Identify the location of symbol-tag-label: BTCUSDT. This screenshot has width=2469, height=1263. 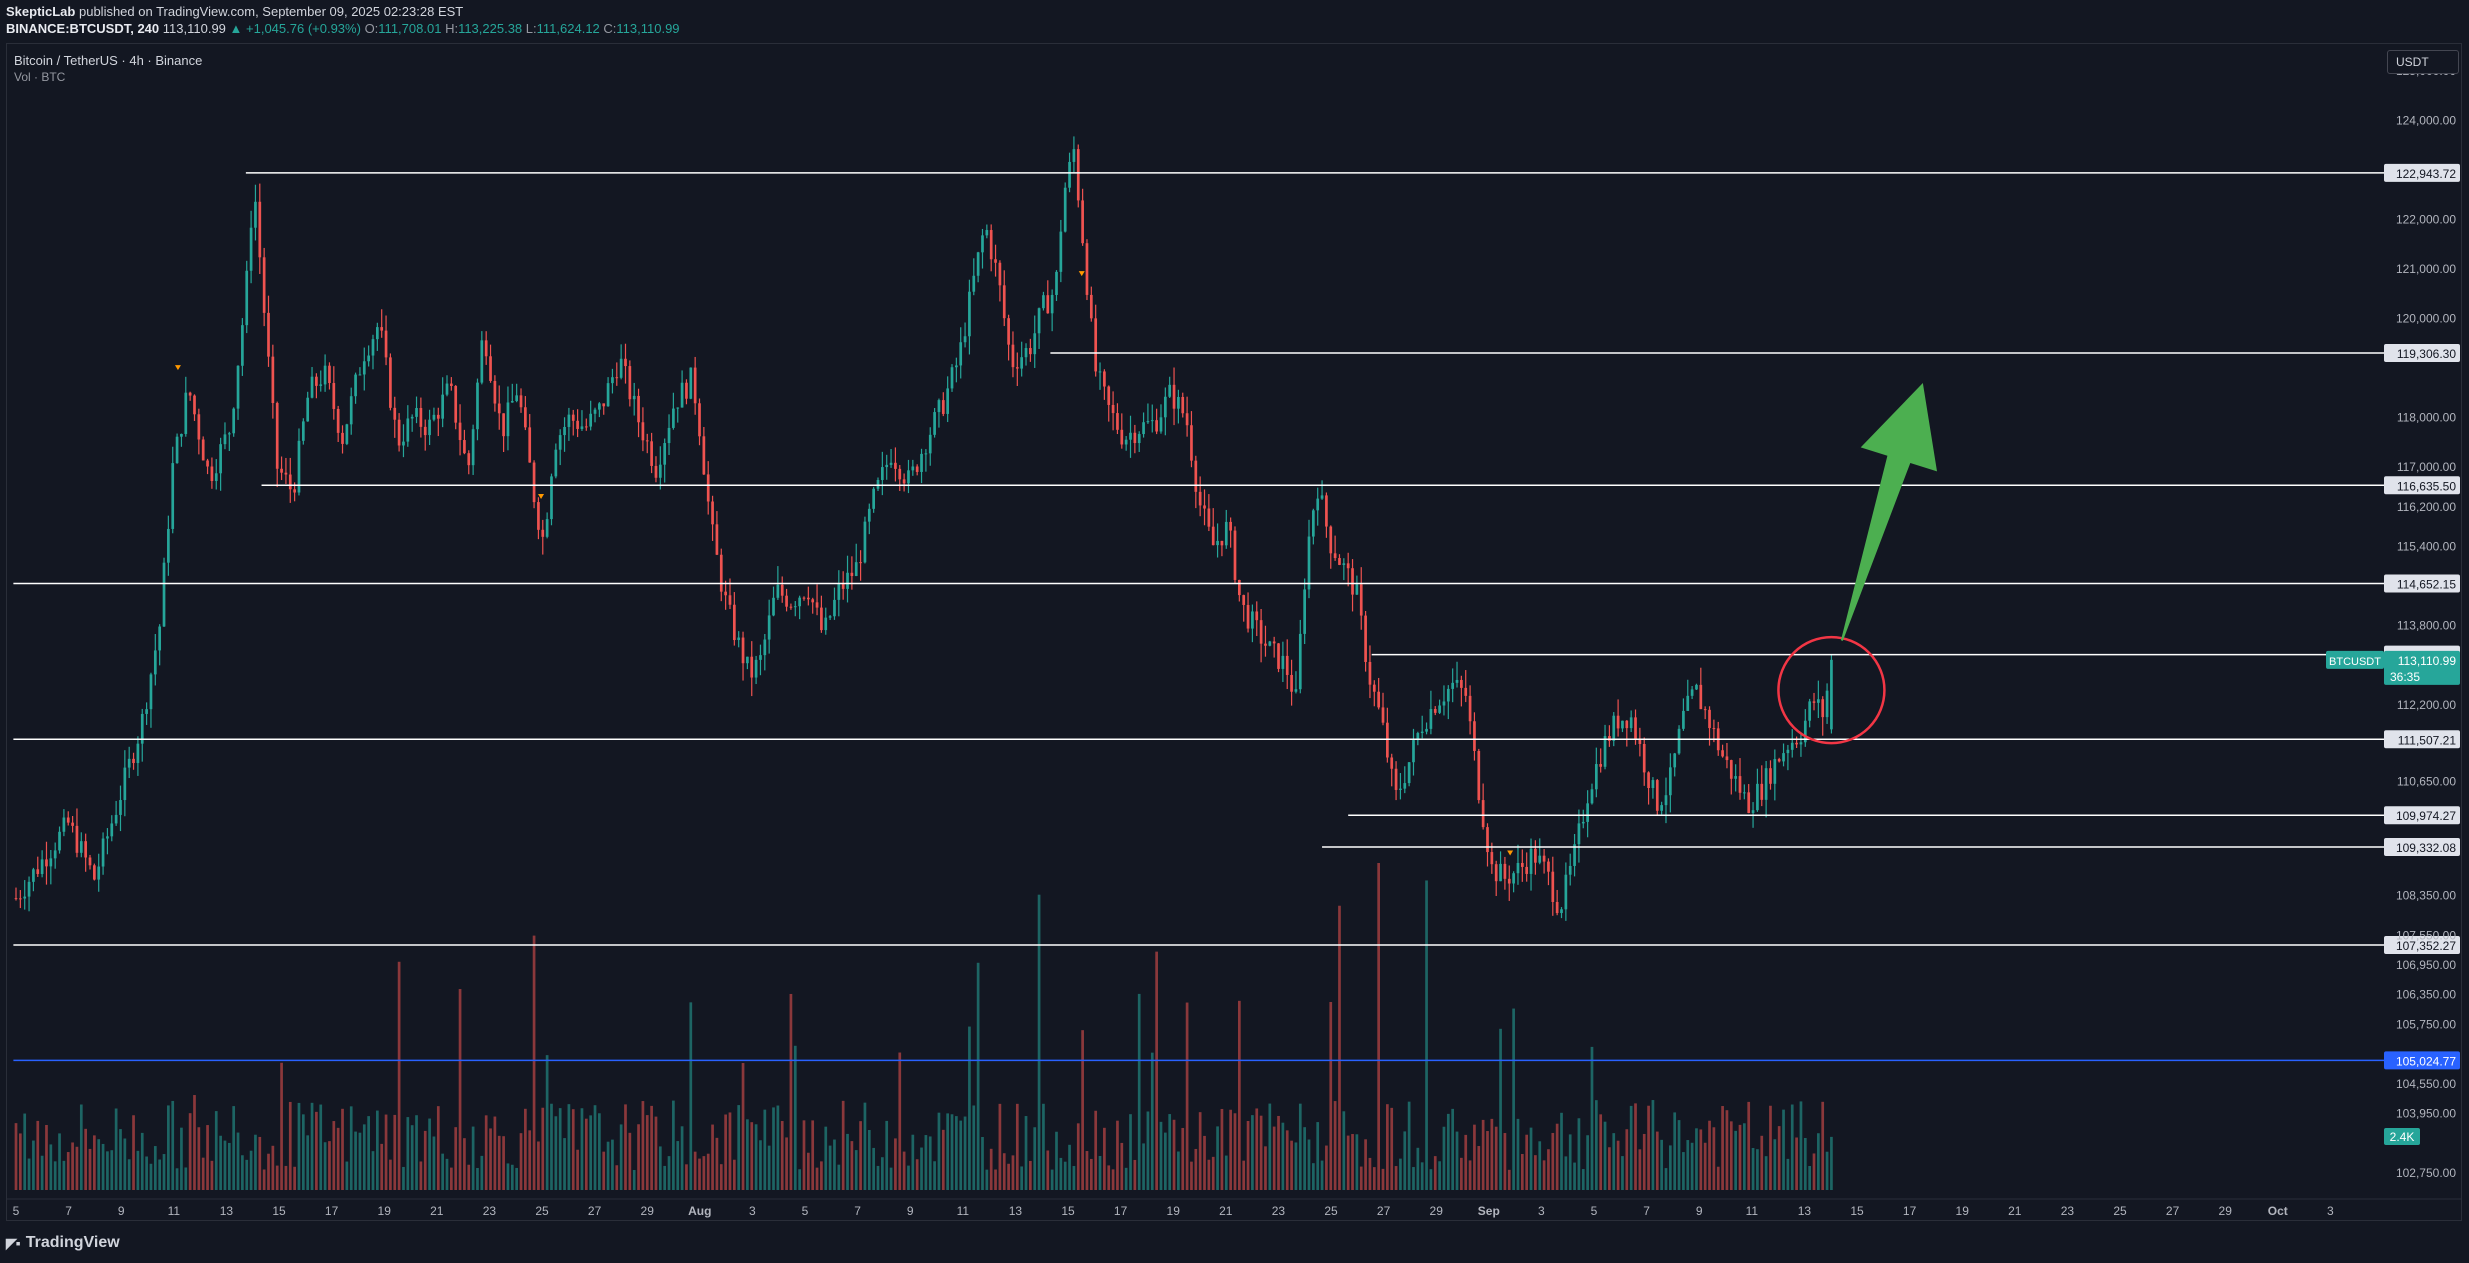
(2355, 662).